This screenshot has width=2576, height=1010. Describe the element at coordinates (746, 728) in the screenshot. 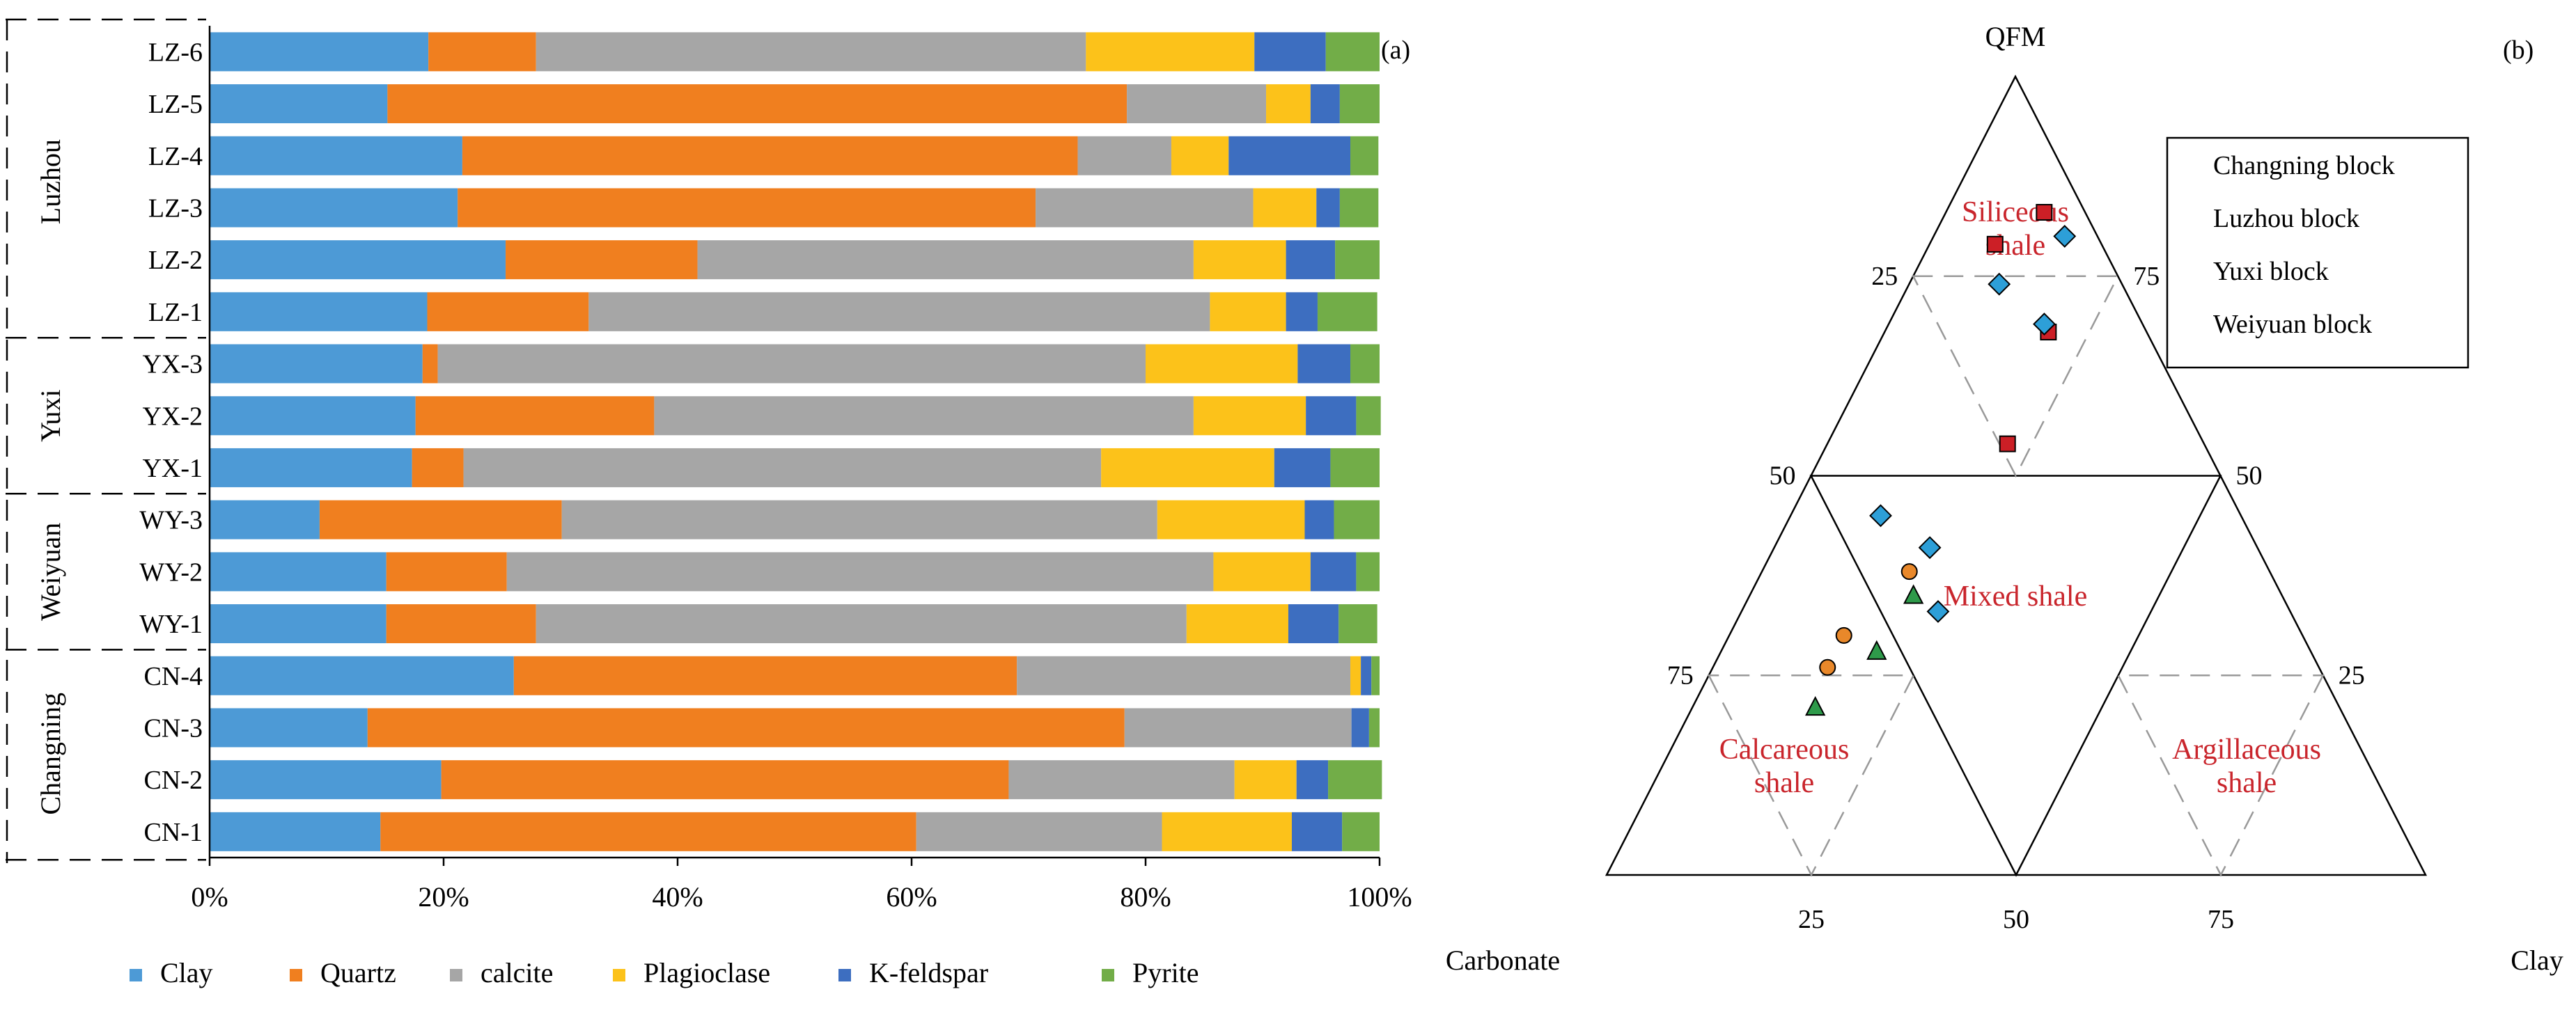

I see `bar-cn-3-quartz` at that location.